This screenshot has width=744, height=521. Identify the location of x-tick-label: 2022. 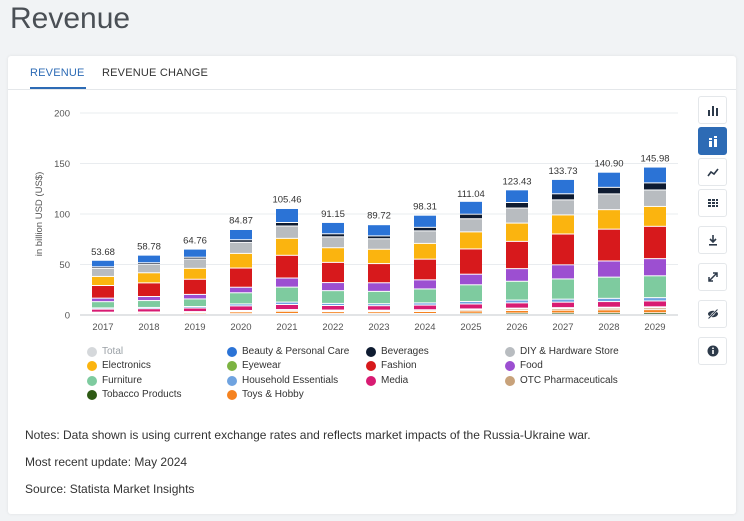
(332, 327).